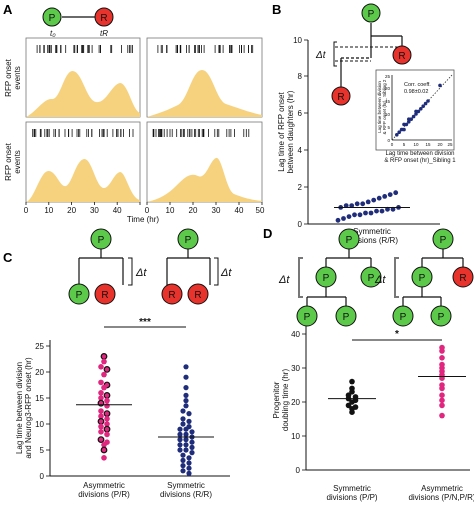 This screenshot has height=521, width=474. What do you see at coordinates (145, 414) in the screenshot?
I see `c-data-points` at bounding box center [145, 414].